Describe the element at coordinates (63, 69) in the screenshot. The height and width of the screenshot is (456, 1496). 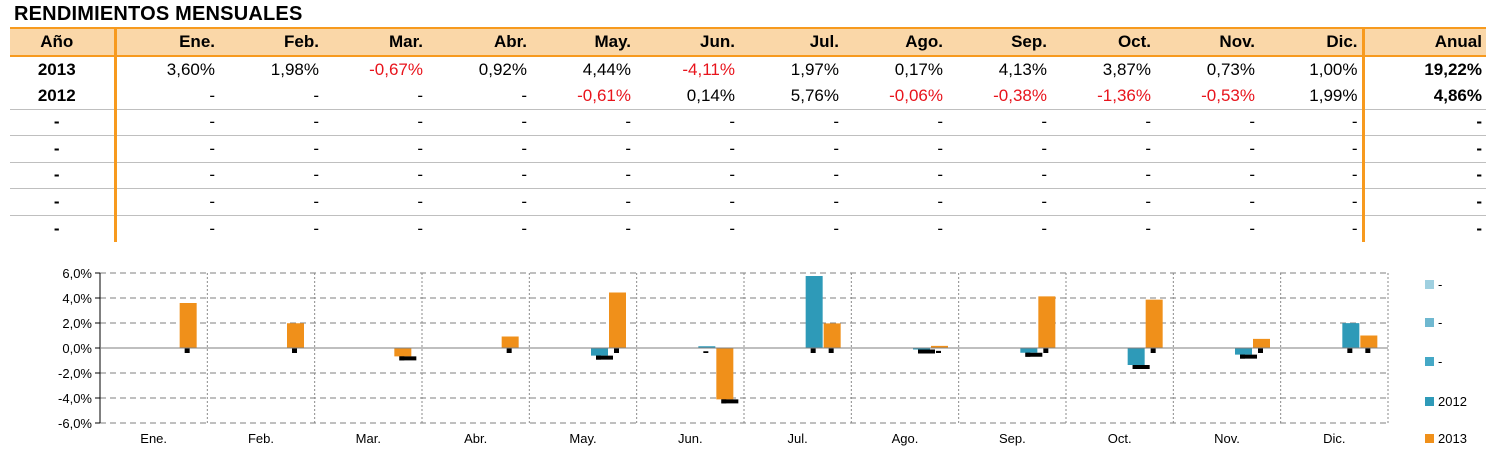
I see `row-year: 2013` at that location.